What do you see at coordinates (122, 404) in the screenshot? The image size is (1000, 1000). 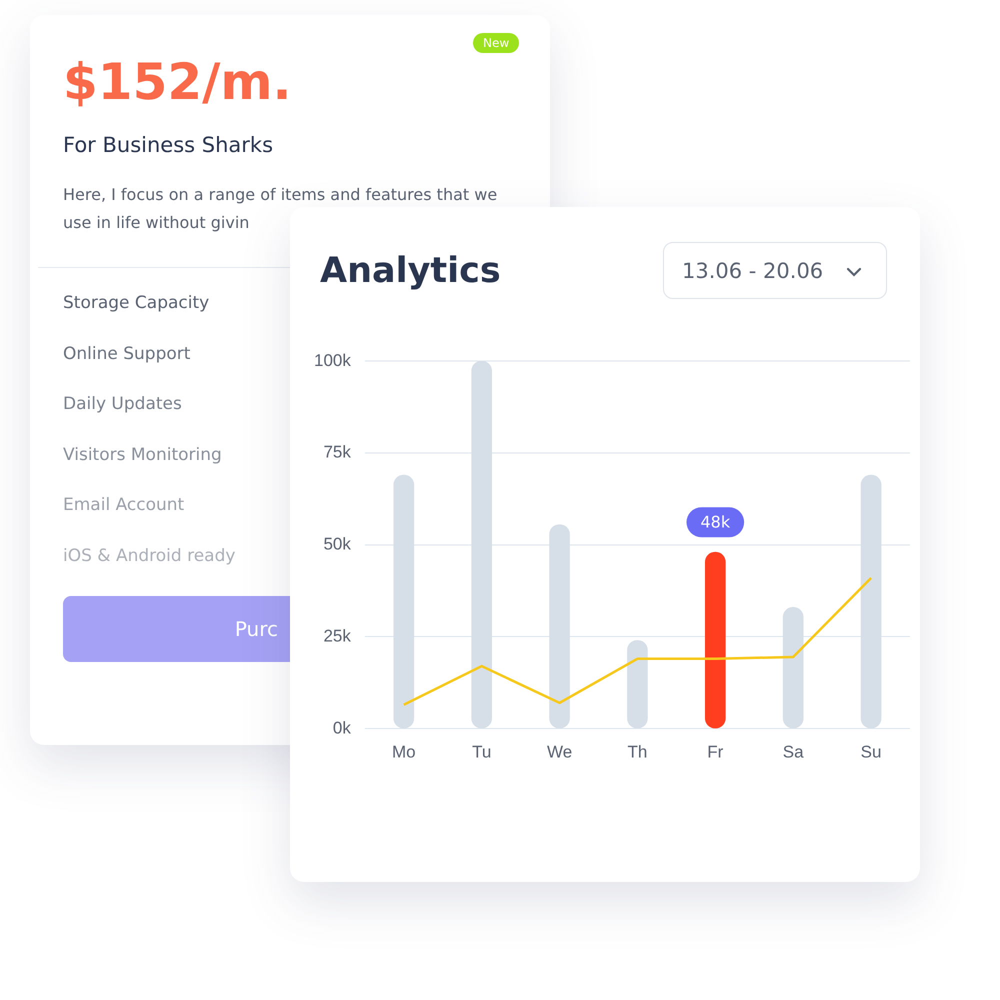 I see `text: Daily Updates` at bounding box center [122, 404].